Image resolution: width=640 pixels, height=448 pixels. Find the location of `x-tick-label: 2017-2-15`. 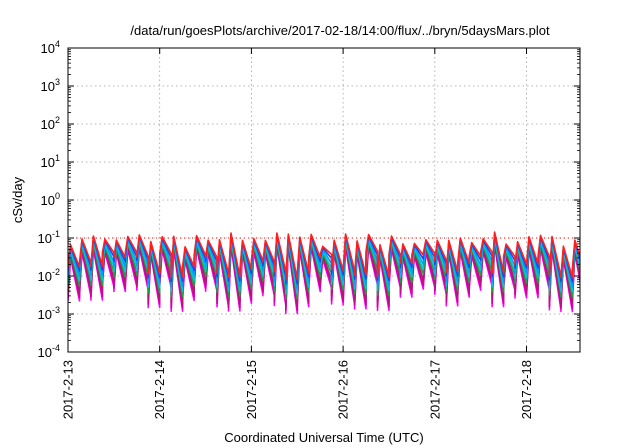

x-tick-label: 2017-2-15 is located at coordinates (251, 389).